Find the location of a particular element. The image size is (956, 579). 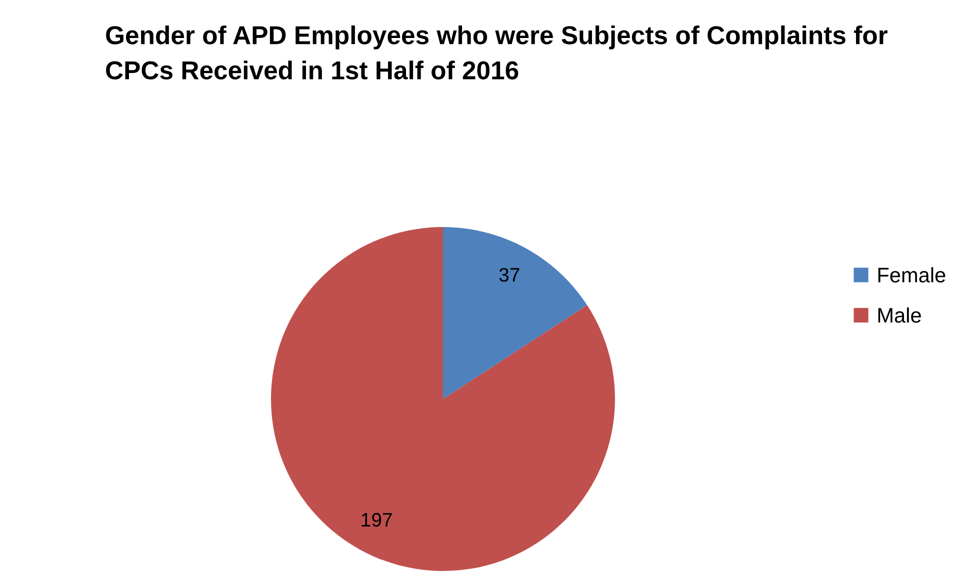

legend-label: Female is located at coordinates (912, 274).